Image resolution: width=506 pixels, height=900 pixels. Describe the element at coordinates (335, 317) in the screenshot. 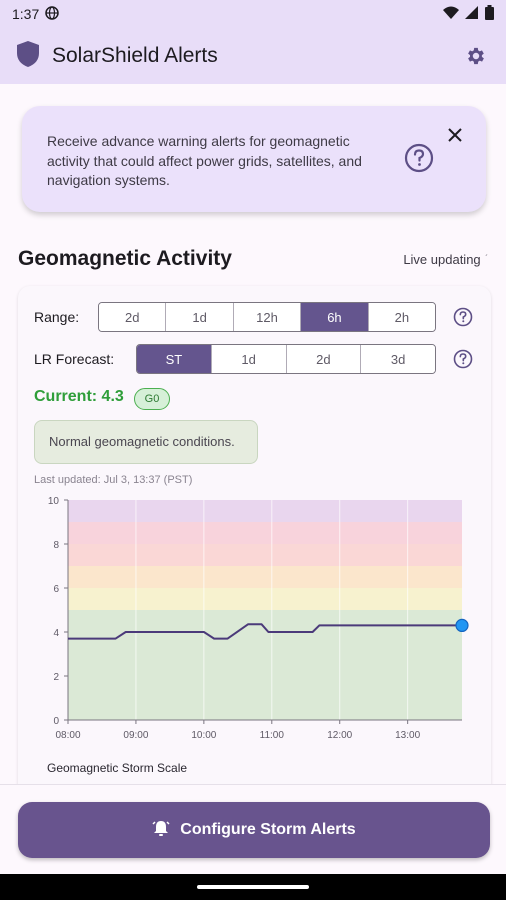

I see `range-option-6h: 6h` at that location.